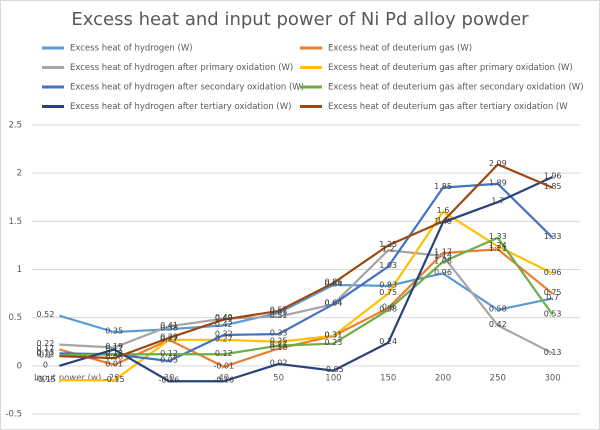  What do you see at coordinates (279, 362) in the screenshot?
I see `data-label: 0.02` at bounding box center [279, 362].